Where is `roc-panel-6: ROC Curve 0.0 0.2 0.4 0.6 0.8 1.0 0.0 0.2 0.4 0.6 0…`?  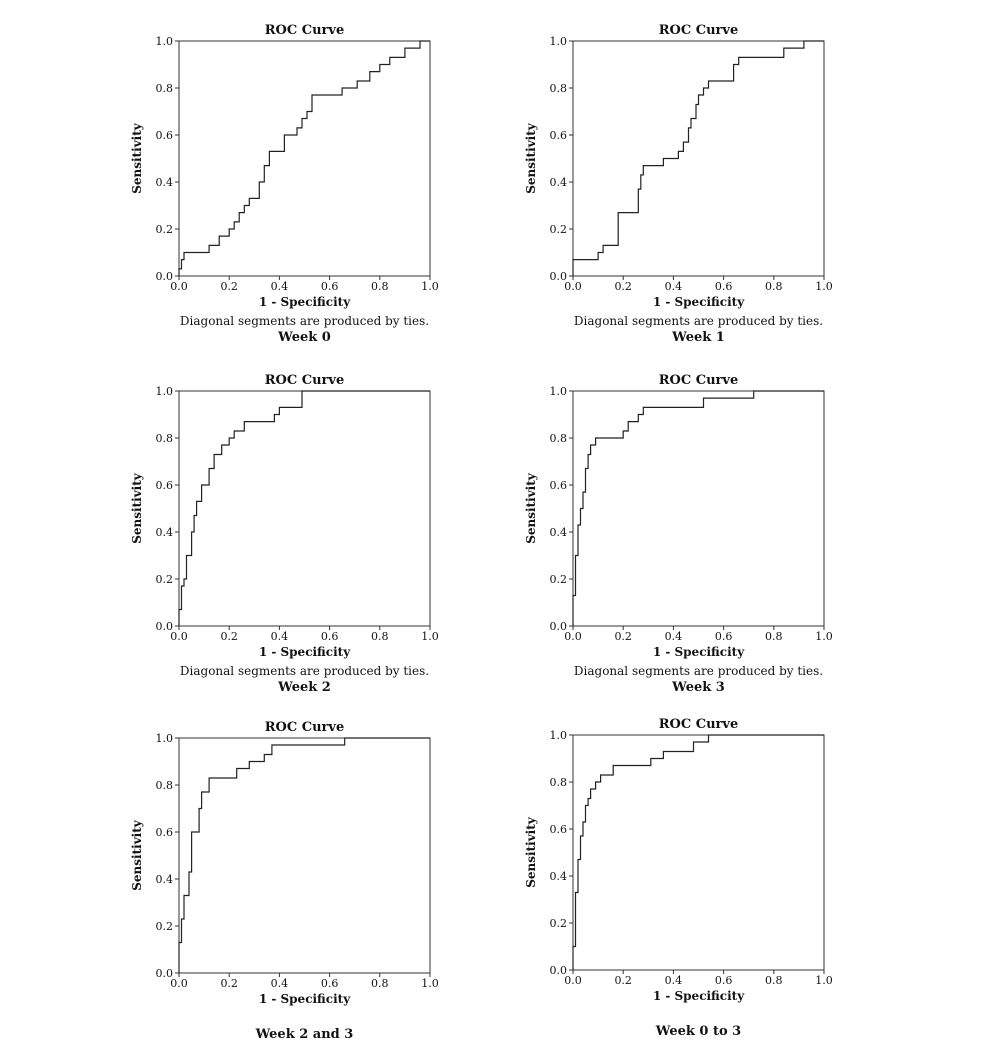 roc-panel-6: ROC Curve 0.0 0.2 0.4 0.6 0.8 1.0 0.0 0.2 0.4 0.6 0… is located at coordinates (678, 878).